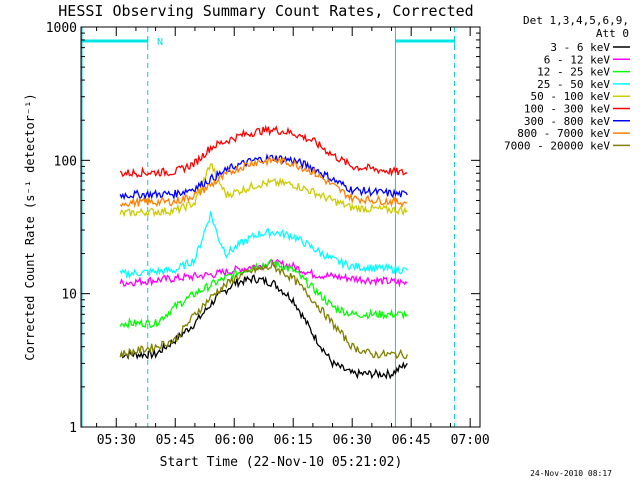  What do you see at coordinates (234, 440) in the screenshot?
I see `x-tick-label: 06:00` at bounding box center [234, 440].